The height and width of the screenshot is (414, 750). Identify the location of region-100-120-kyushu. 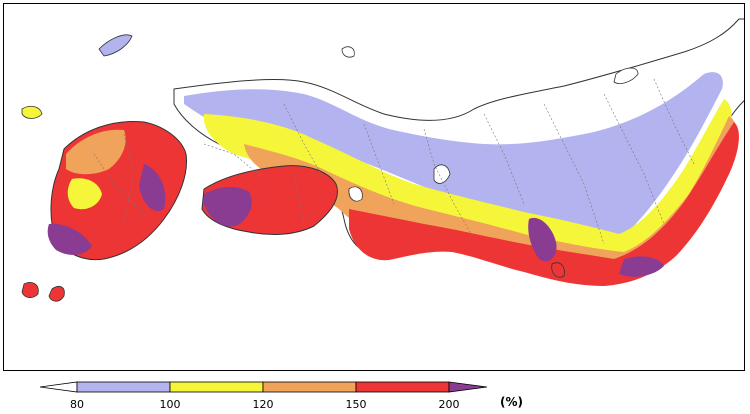
(84, 194).